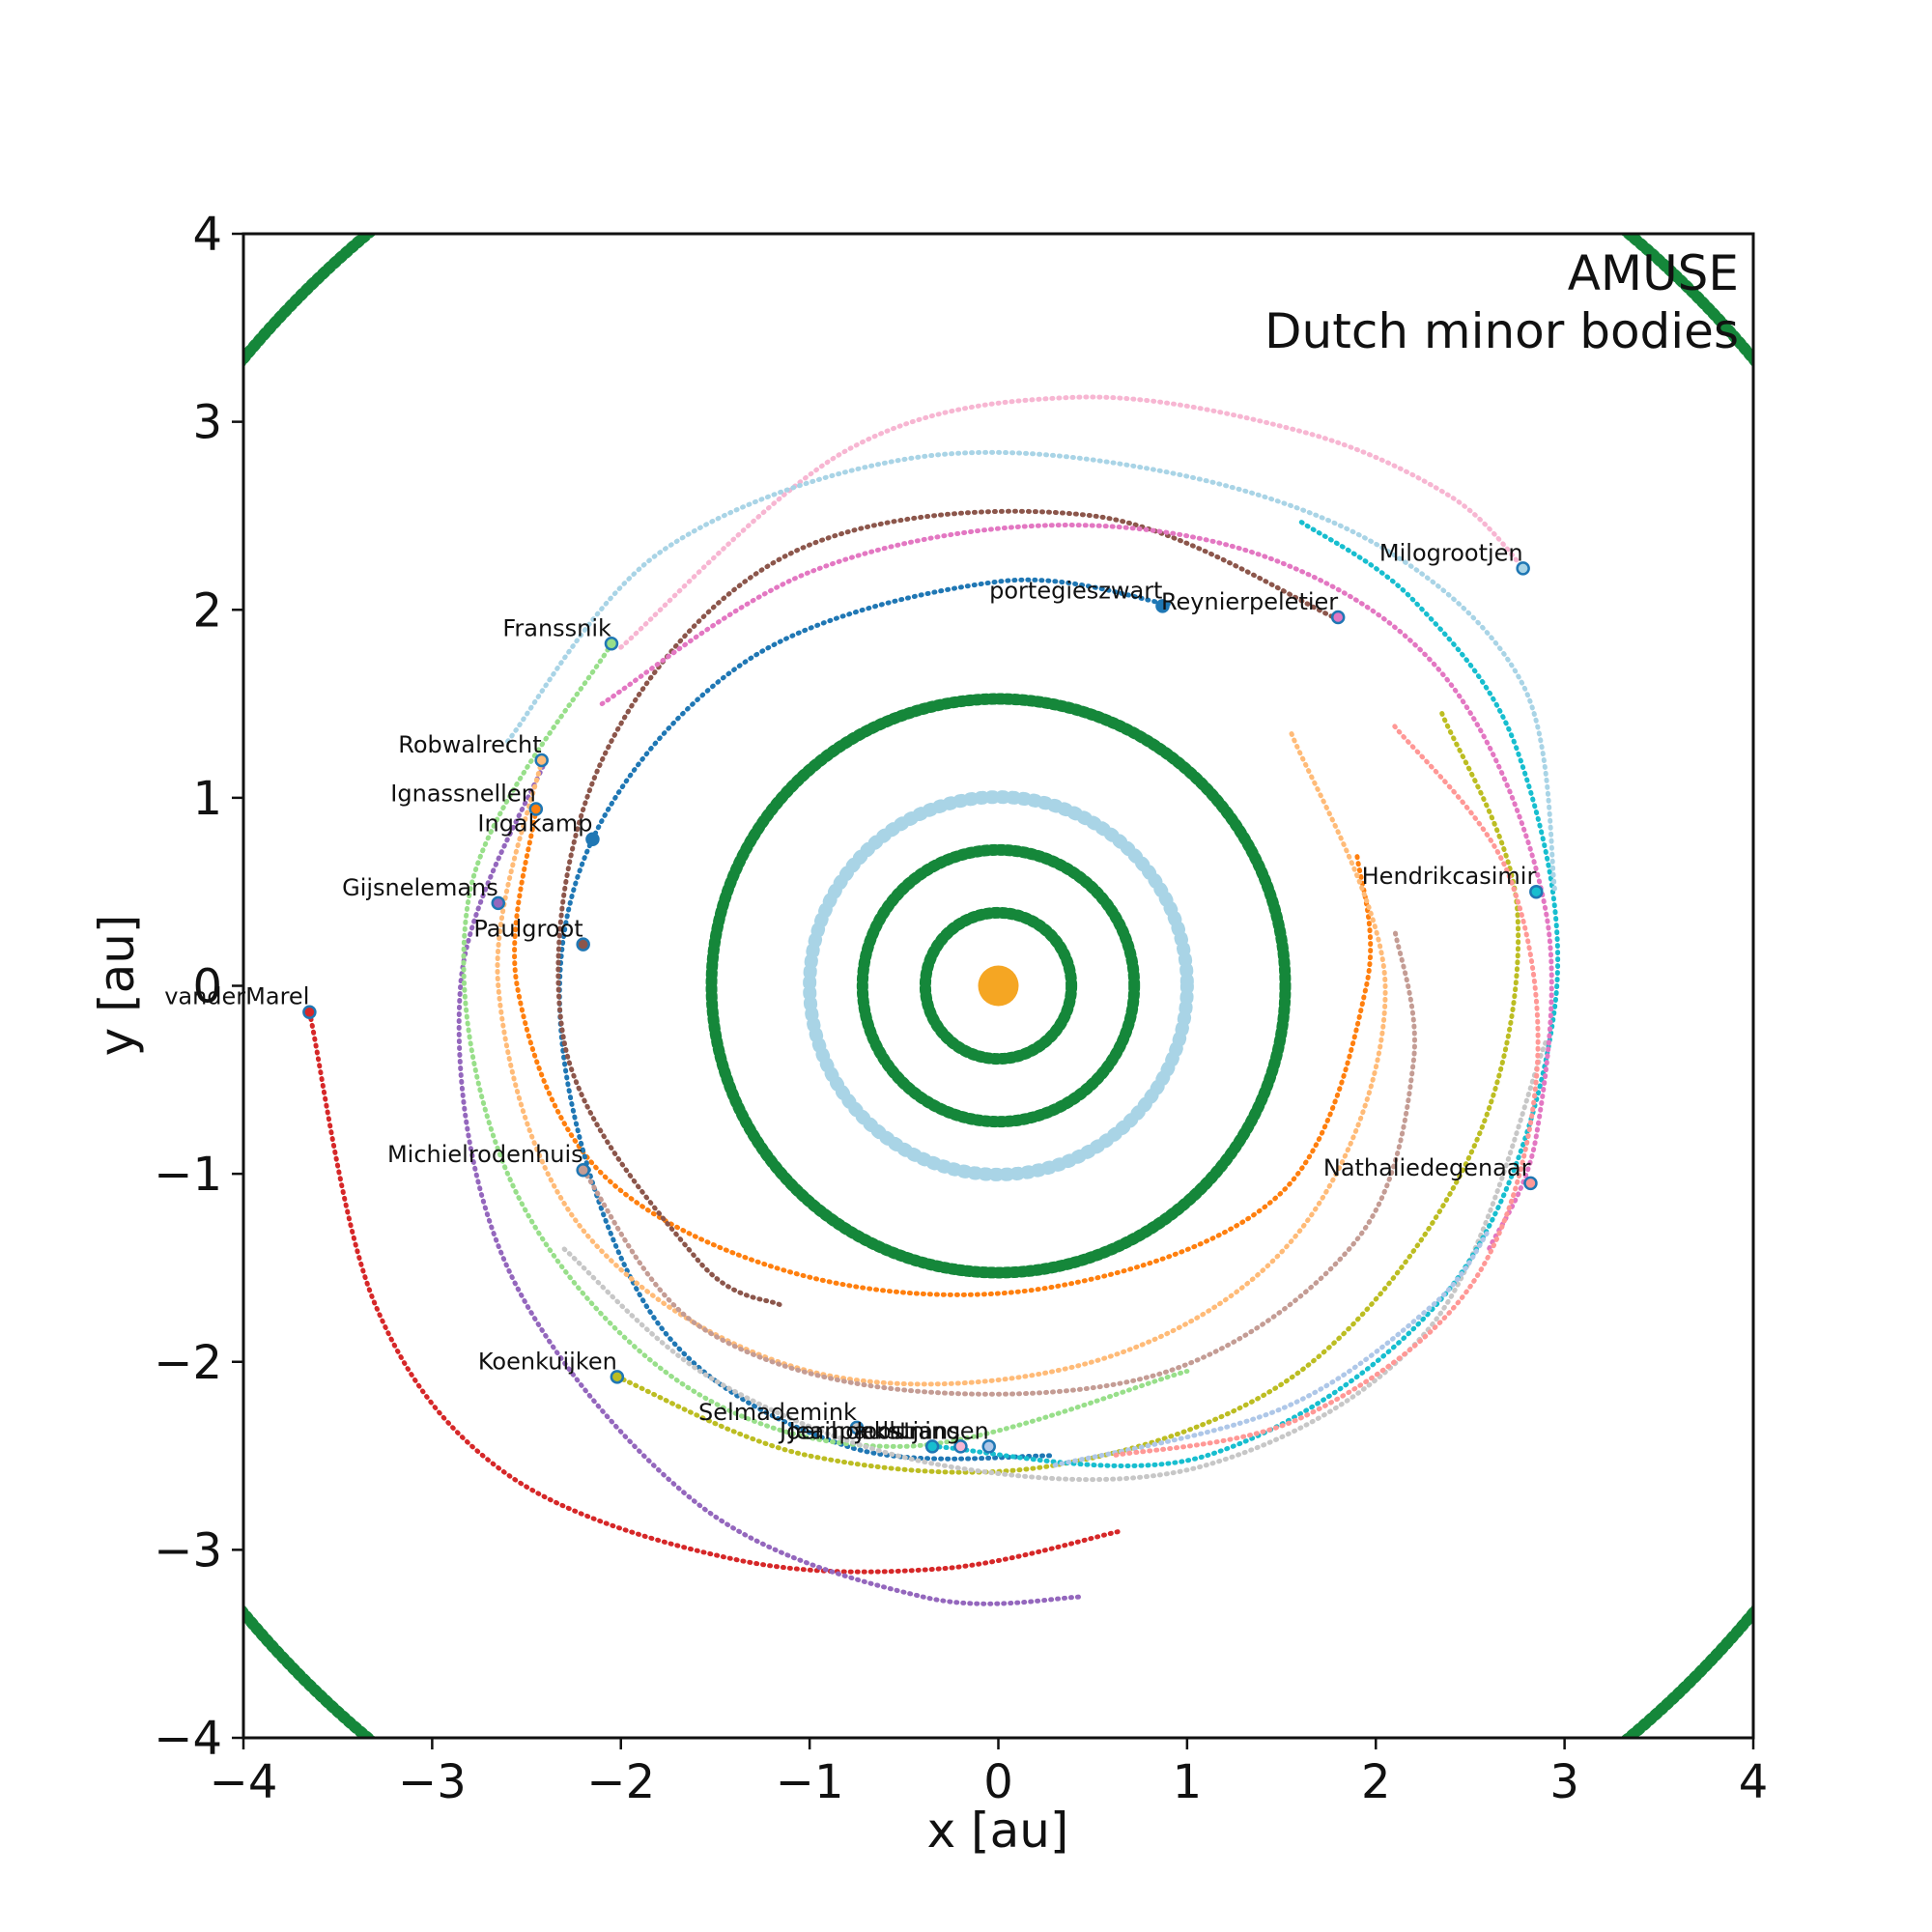 The width and height of the screenshot is (1932, 1932). Describe the element at coordinates (432, 1782) in the screenshot. I see `x-tick-label: −3` at that location.